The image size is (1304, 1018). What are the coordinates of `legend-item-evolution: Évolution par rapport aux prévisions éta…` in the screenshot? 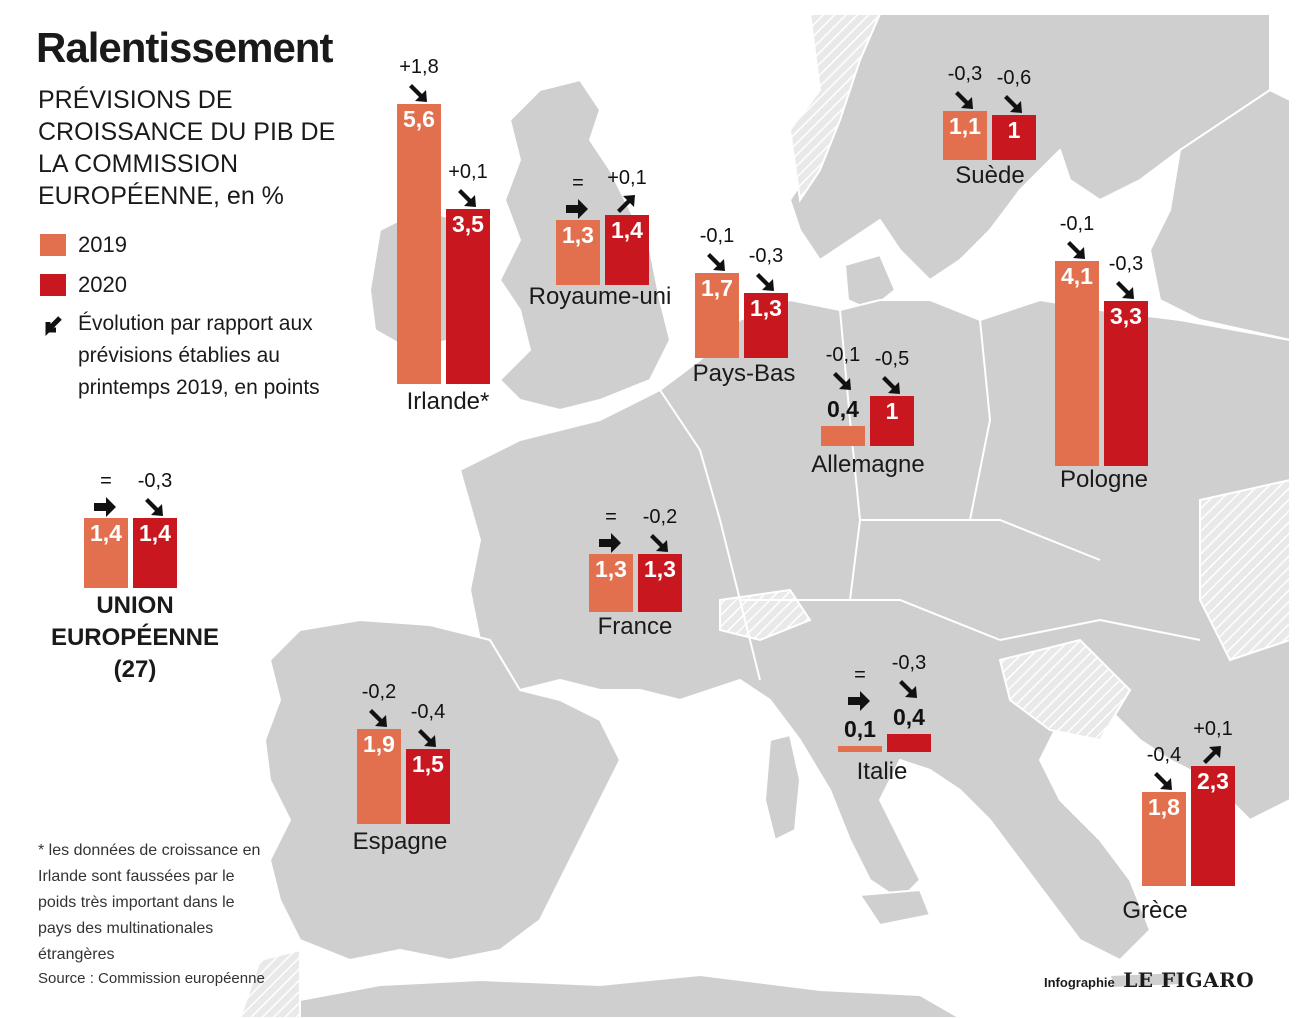 It's located at (189, 356).